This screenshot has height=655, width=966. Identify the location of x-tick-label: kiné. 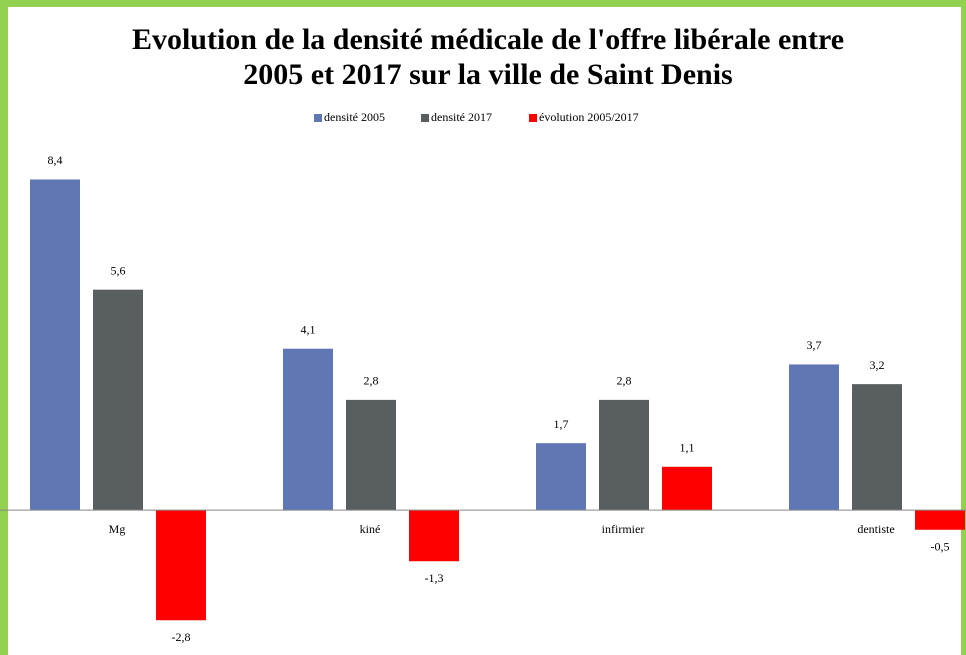
(370, 529).